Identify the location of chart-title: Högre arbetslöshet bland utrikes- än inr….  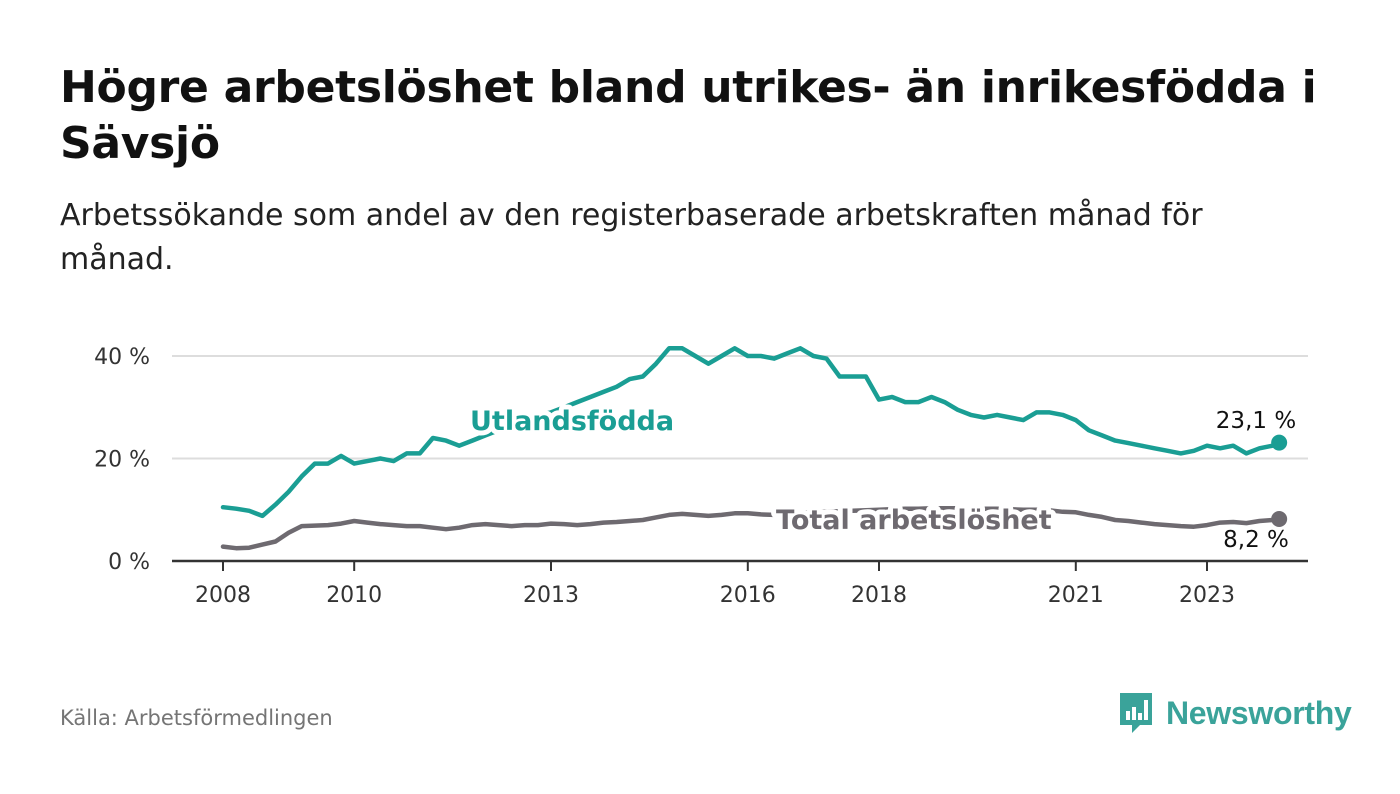
(688, 115).